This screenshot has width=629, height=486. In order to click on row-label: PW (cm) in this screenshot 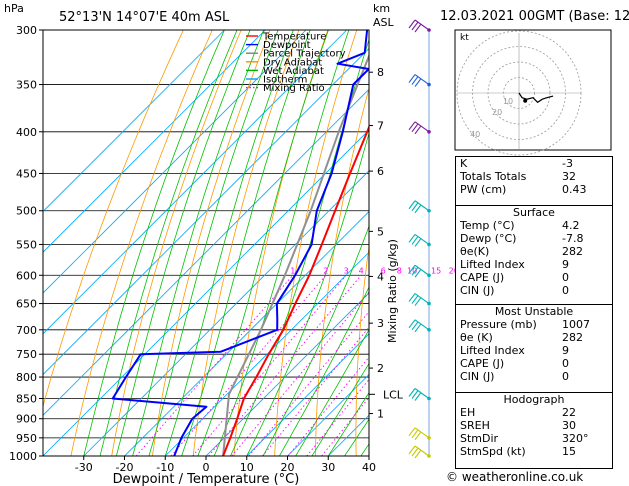, I will do `click(483, 189)`.